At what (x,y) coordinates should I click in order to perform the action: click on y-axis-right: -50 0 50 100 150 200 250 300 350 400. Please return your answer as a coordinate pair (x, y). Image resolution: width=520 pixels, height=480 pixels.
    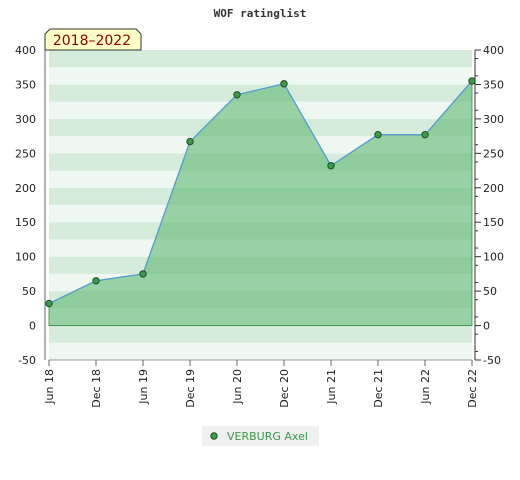
    Looking at the image, I should click on (489, 205).